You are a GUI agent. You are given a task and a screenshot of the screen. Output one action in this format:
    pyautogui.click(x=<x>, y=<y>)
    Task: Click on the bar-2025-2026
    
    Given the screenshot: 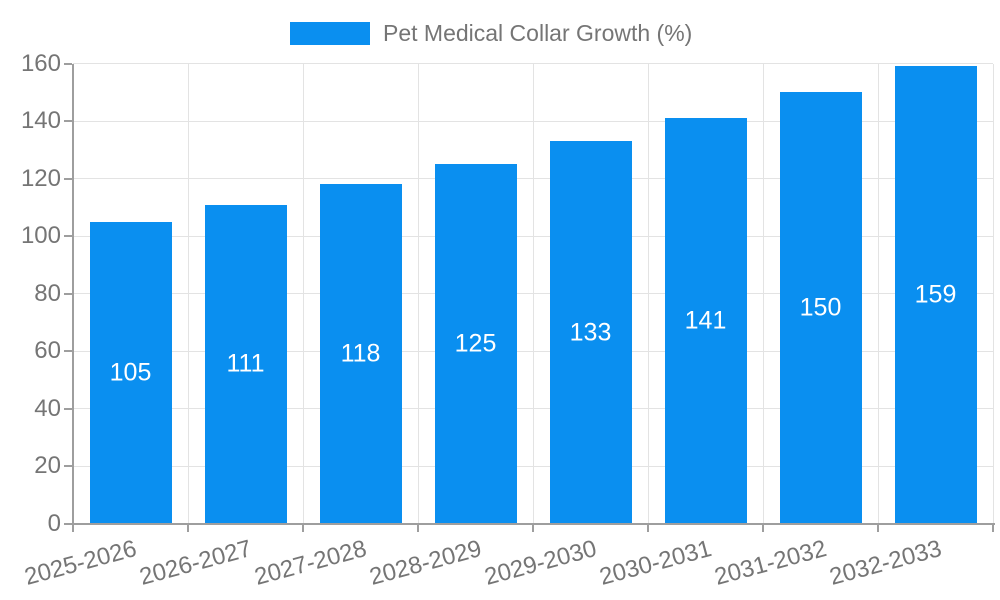 What is the action you would take?
    pyautogui.click(x=130, y=372)
    